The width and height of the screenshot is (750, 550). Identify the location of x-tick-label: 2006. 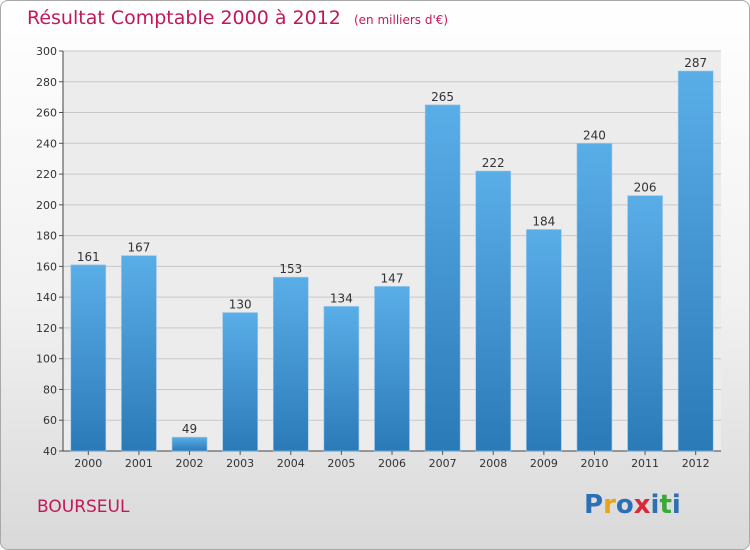
(392, 463).